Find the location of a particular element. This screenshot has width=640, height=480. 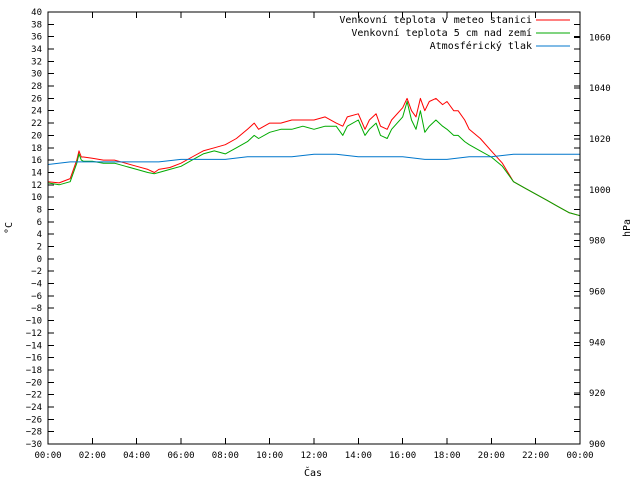

y-tick-label: −4 is located at coordinates (36, 285).